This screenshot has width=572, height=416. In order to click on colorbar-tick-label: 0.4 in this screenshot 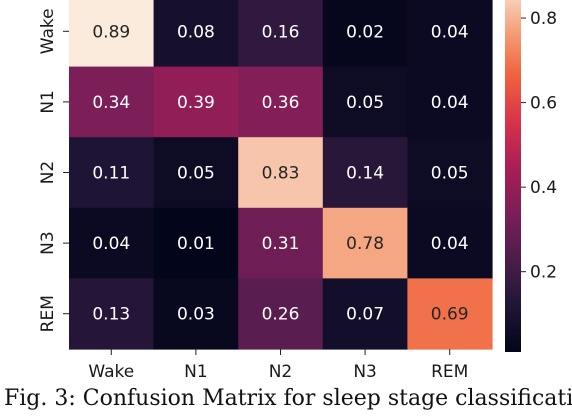, I will do `click(543, 188)`.